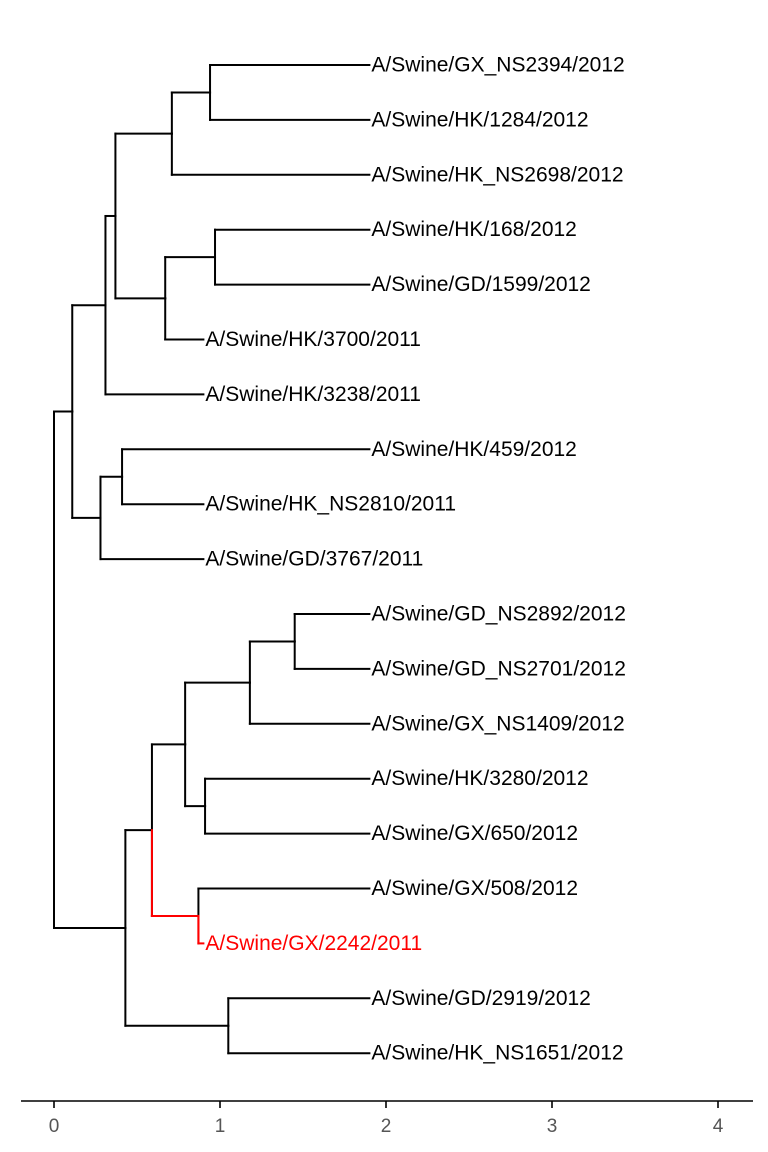 This screenshot has width=768, height=1152. I want to click on x-axis: 0 1 2 3 4, so click(387, 1118).